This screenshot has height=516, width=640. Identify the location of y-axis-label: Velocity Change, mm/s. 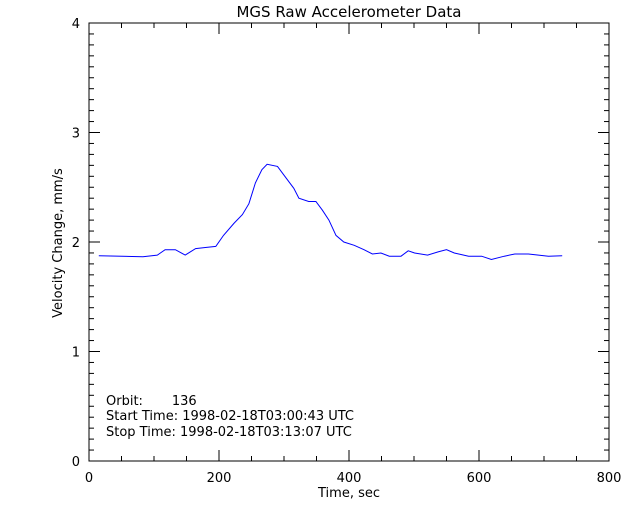
(58, 243).